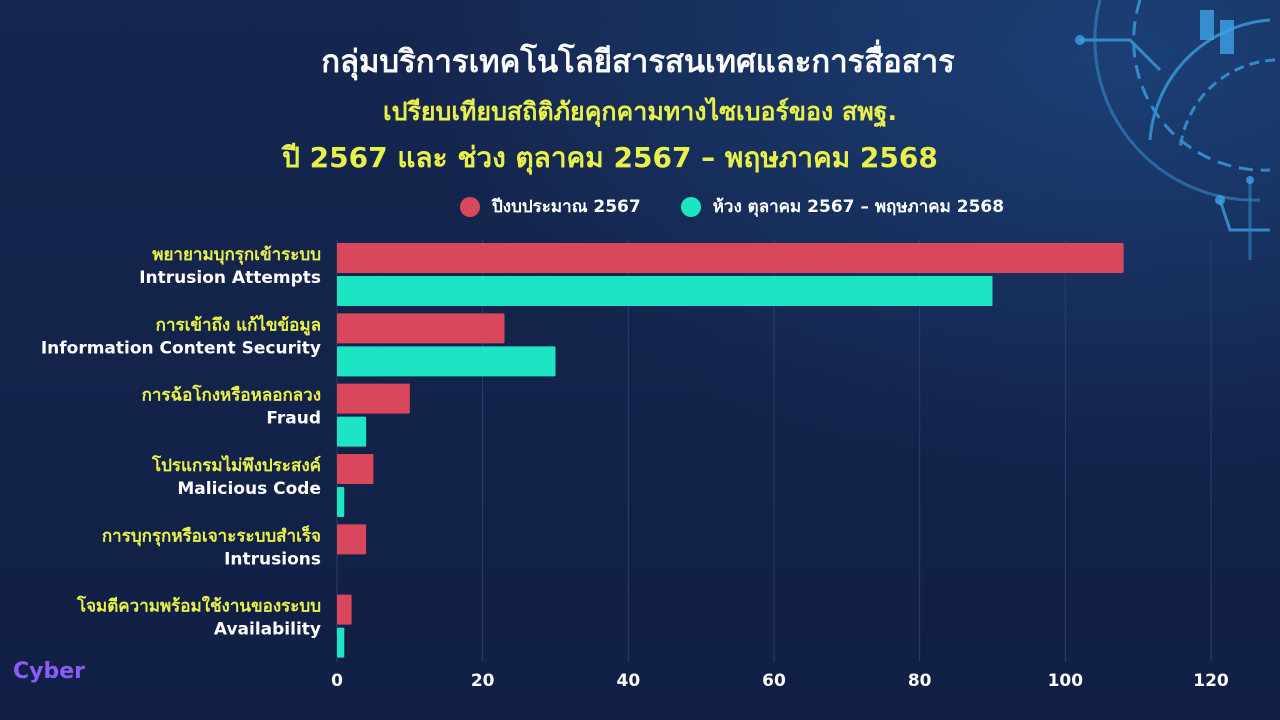 The width and height of the screenshot is (1280, 720). I want to click on category-label-th-5: โจมตีความพร้อมใช้งานของระบบ, so click(198, 606).